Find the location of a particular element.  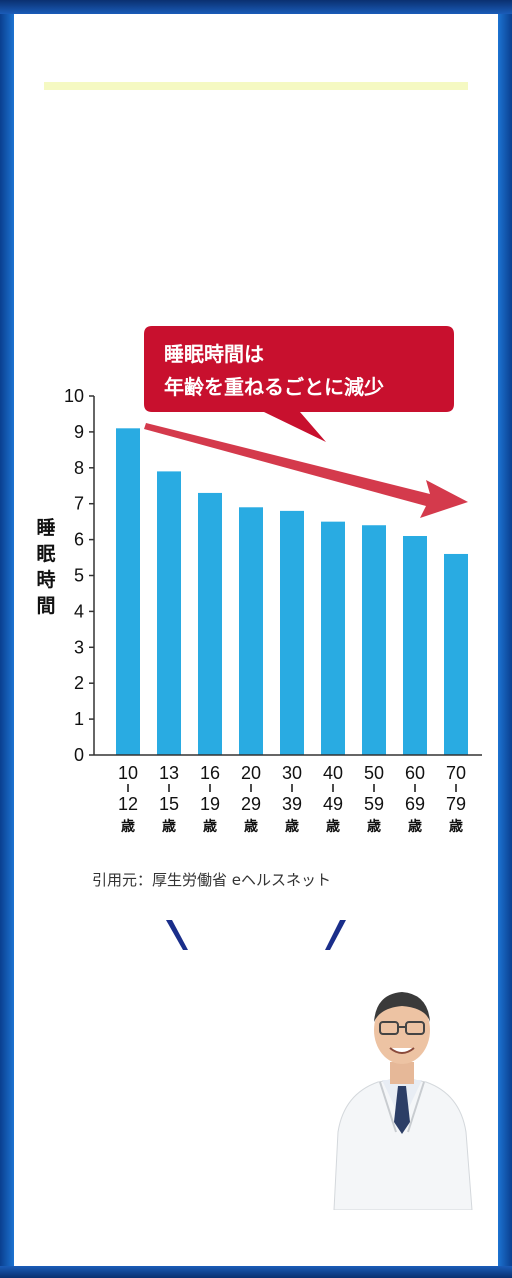

y-tick-label: 1 is located at coordinates (79, 719).